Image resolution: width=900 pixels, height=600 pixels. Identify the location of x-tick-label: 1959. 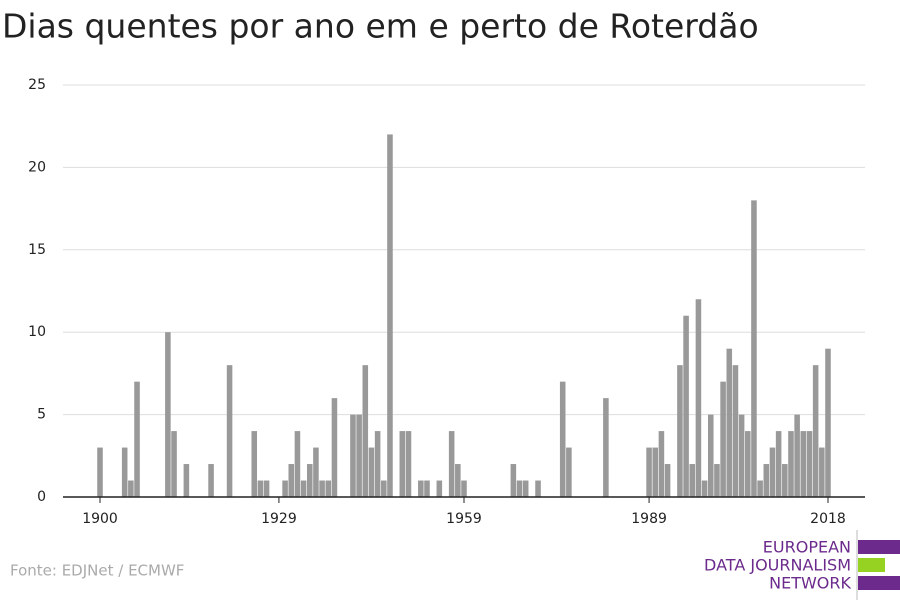
(464, 519).